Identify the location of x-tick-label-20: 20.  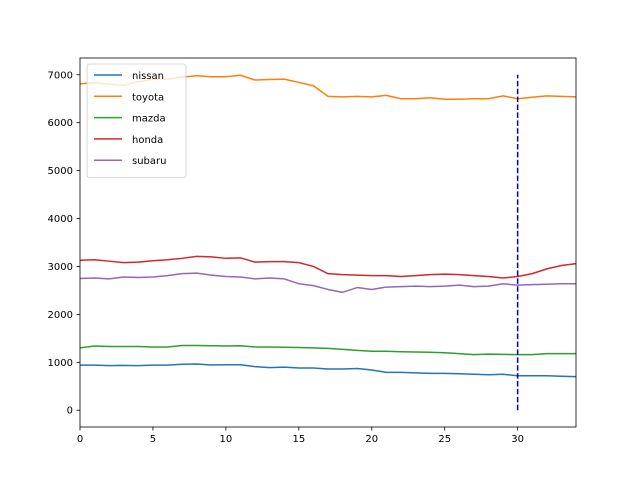
(371, 439).